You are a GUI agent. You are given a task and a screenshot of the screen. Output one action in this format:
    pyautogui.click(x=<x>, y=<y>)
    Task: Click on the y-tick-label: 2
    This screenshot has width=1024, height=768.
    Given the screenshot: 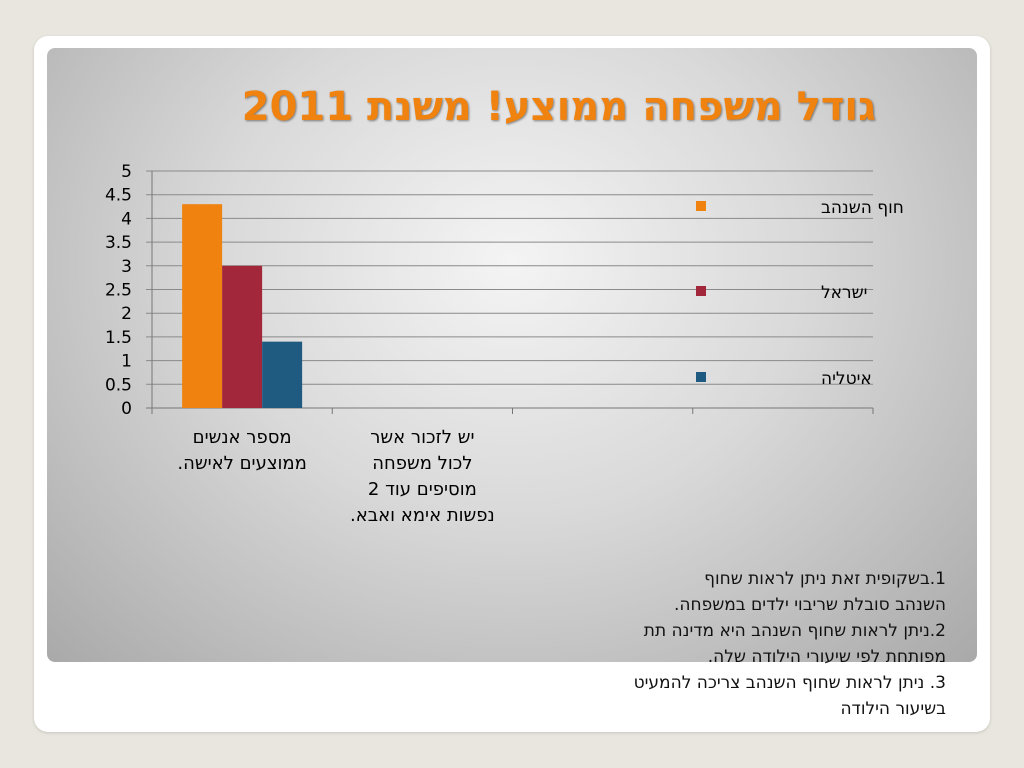 What is the action you would take?
    pyautogui.click(x=126, y=314)
    